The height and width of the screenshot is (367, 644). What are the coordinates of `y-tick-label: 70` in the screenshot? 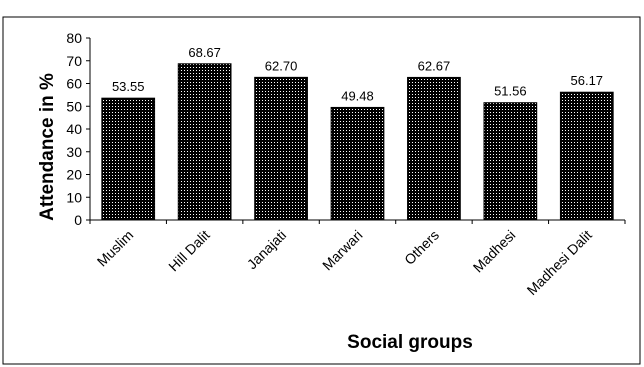 It's located at (74, 61).